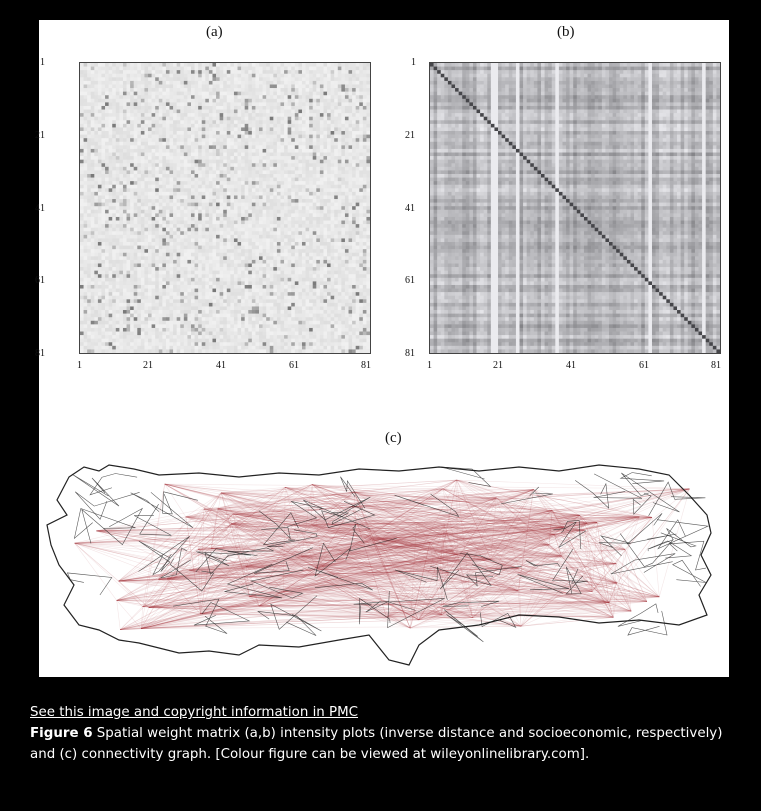 This screenshot has width=761, height=811. I want to click on panel-a-xtick-1: 1, so click(79, 365).